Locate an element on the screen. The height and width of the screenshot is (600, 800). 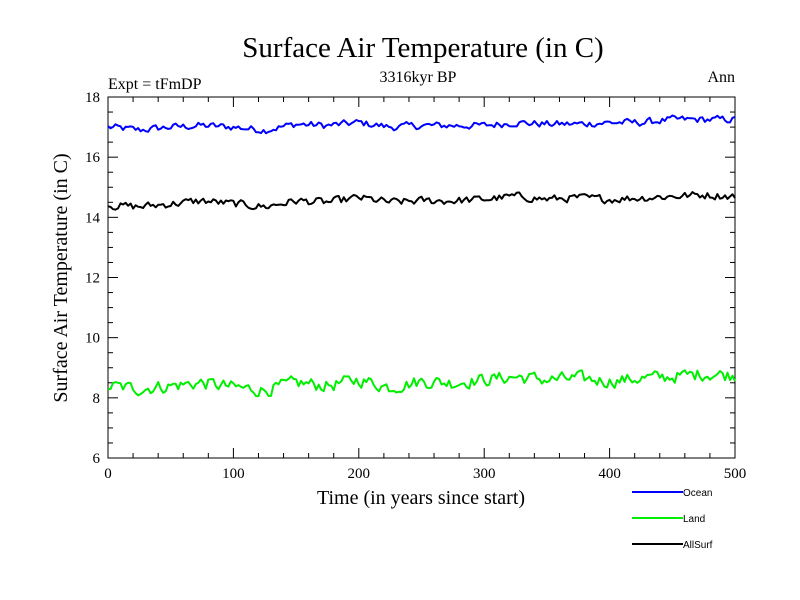
x-tick-labels: 0 100 200 300 400 500 is located at coordinates (425, 474).